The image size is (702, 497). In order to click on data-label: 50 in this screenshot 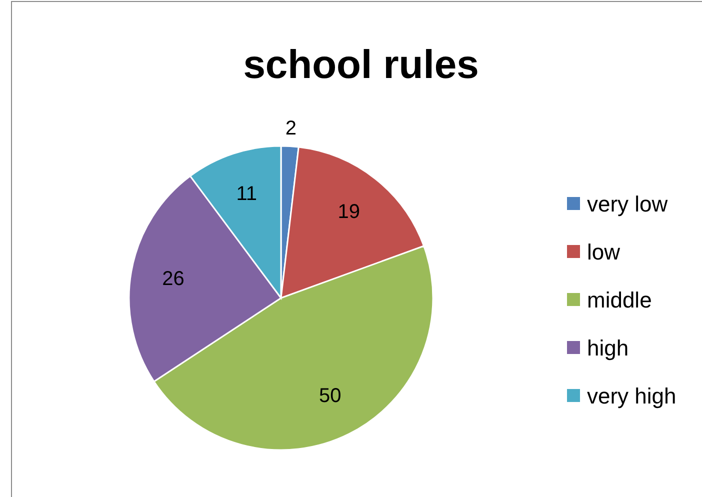, I will do `click(330, 395)`.